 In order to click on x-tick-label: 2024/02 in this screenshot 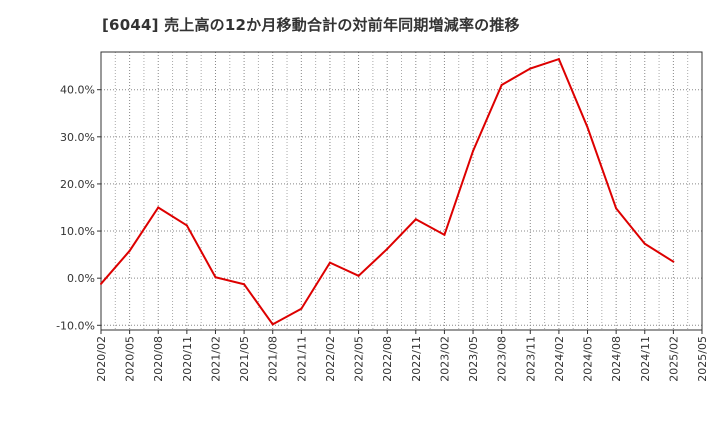, I will do `click(559, 359)`.